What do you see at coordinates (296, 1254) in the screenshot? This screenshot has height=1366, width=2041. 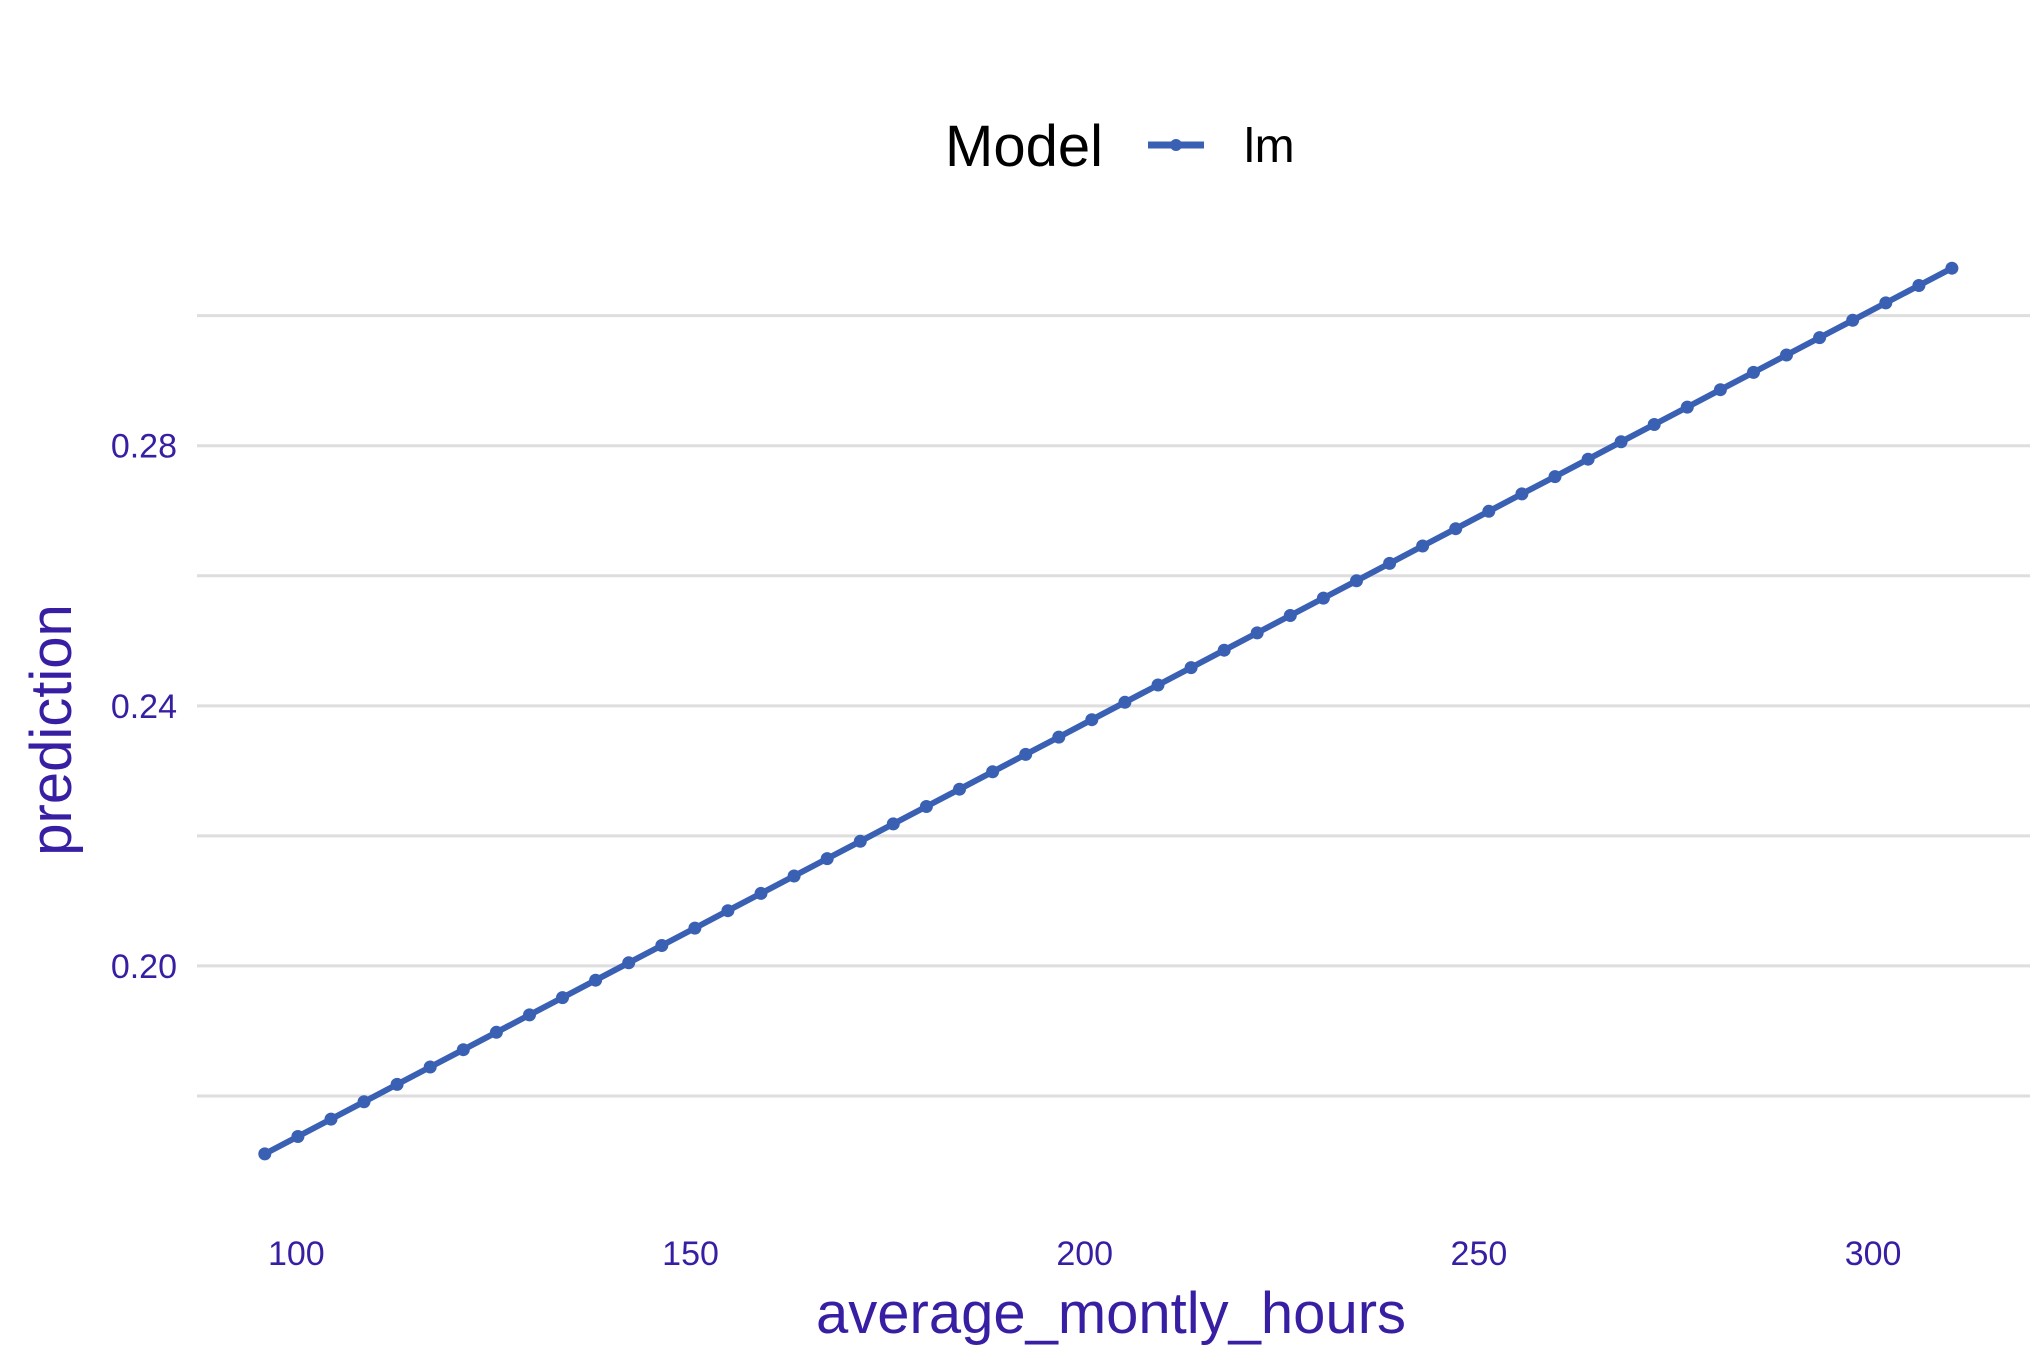 I see `x-tick-label: 100` at bounding box center [296, 1254].